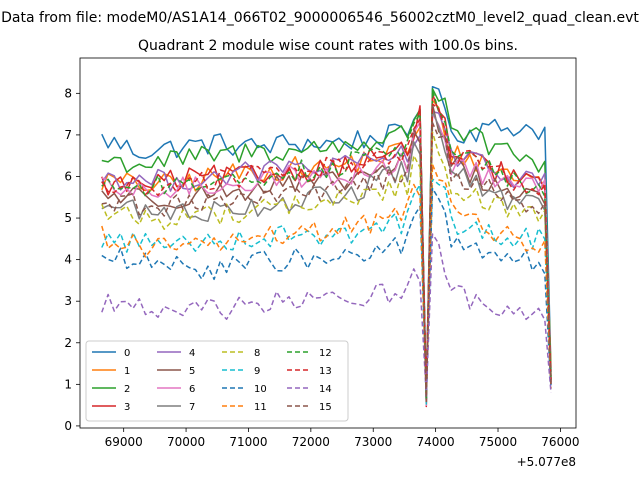  What do you see at coordinates (124, 442) in the screenshot?
I see `x-tick-label: 69000` at bounding box center [124, 442].